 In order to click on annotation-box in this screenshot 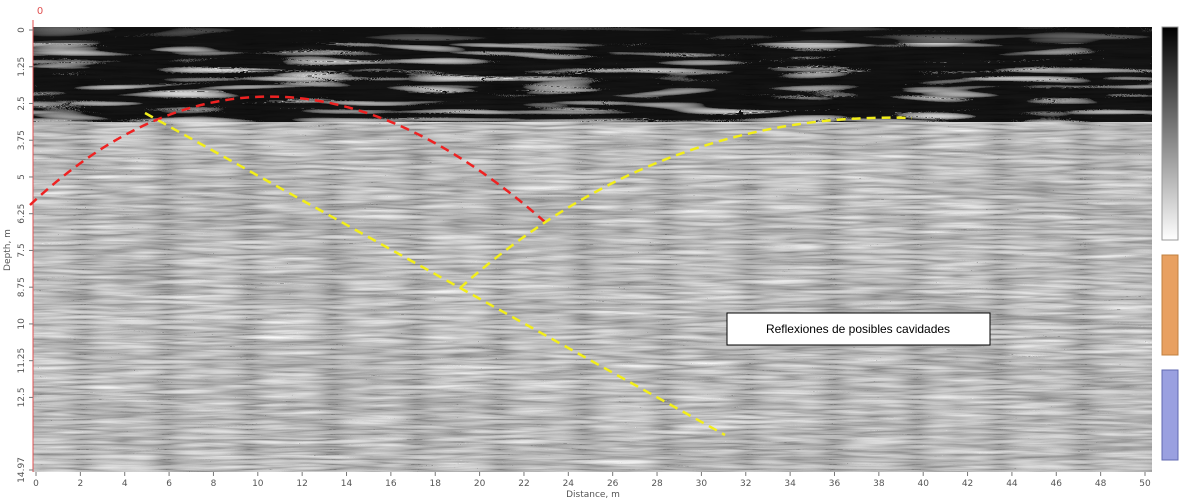, I will do `click(858, 329)`.